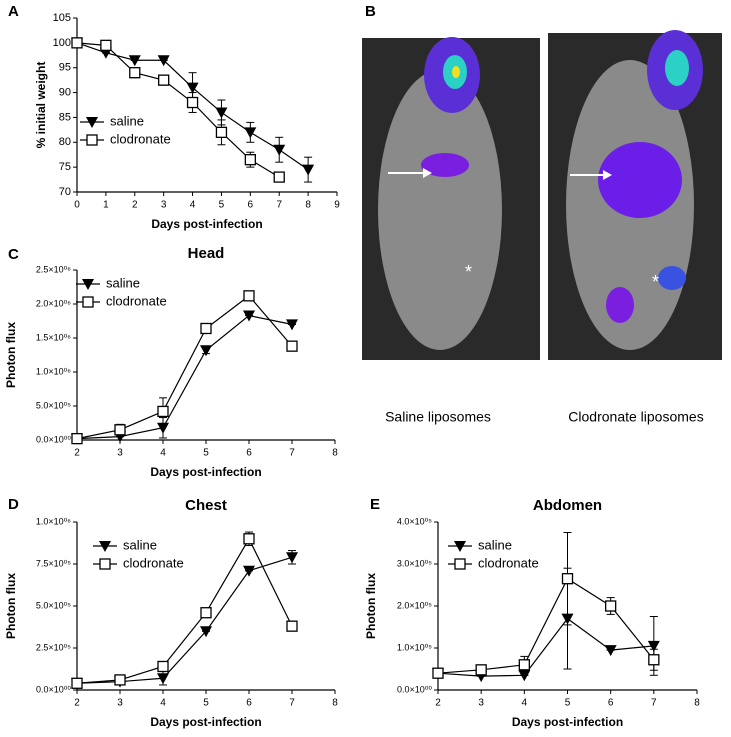 The image size is (731, 737). I want to click on panel-label: B, so click(370, 11).